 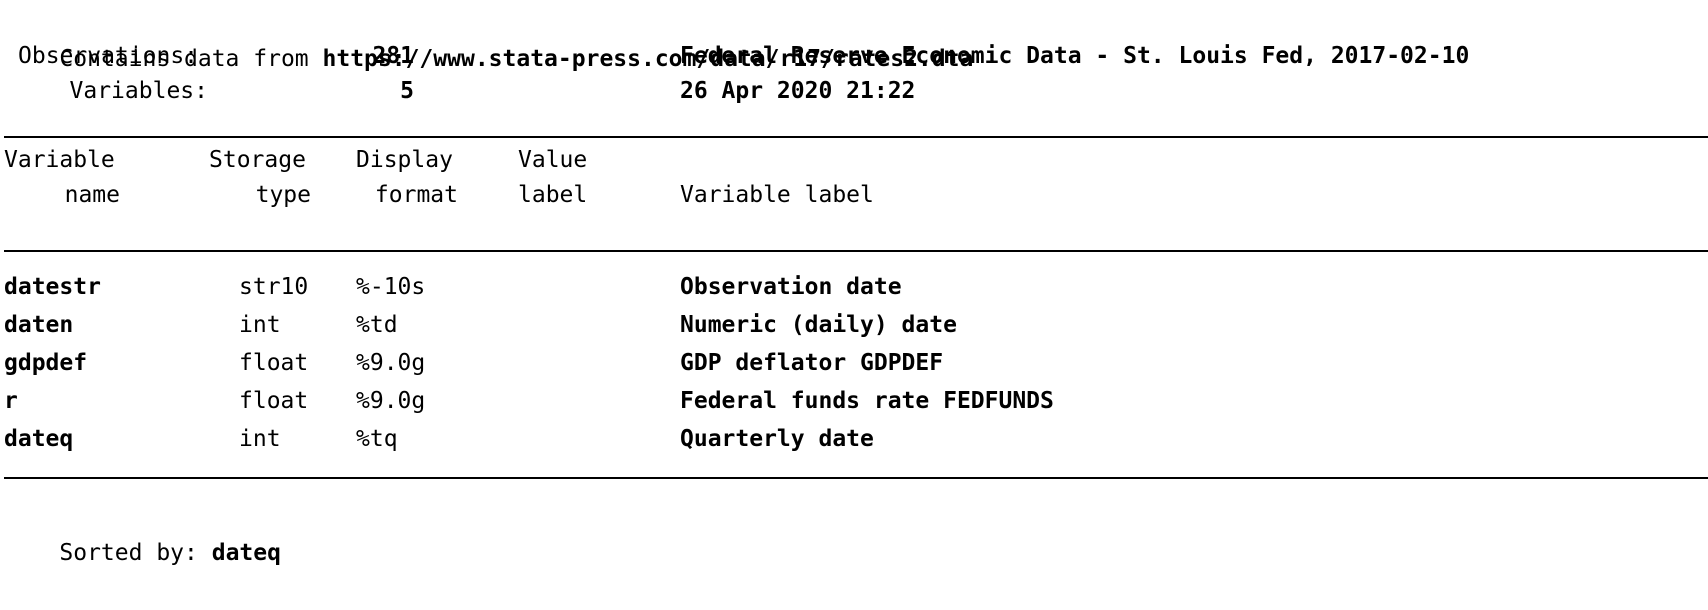 I want to click on col-value-top: Value, so click(x=553, y=160).